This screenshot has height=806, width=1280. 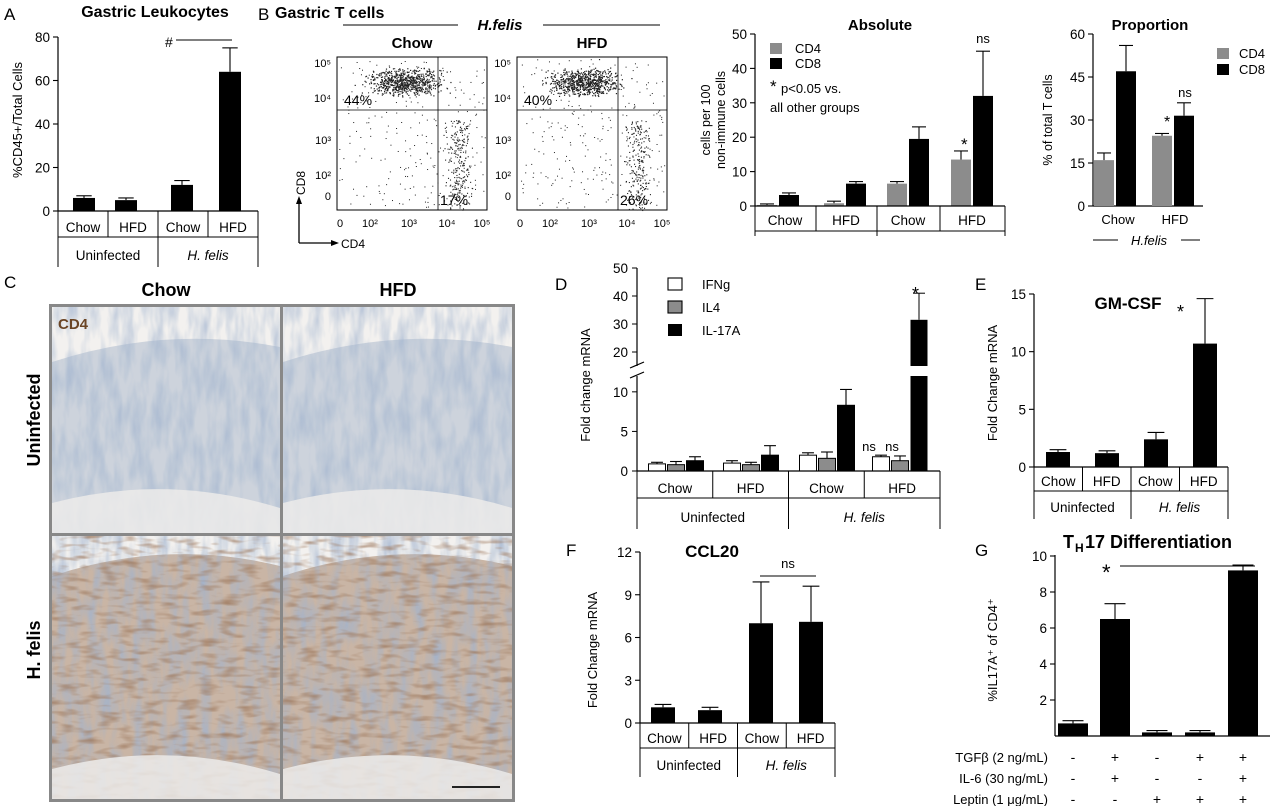 What do you see at coordinates (900, 466) in the screenshot?
I see `panel-d-bar-il4` at bounding box center [900, 466].